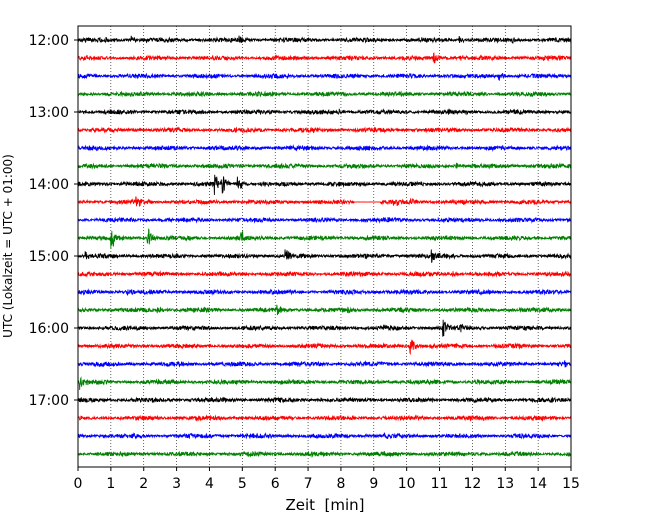  I want to click on x-tick-label: 15, so click(571, 484).